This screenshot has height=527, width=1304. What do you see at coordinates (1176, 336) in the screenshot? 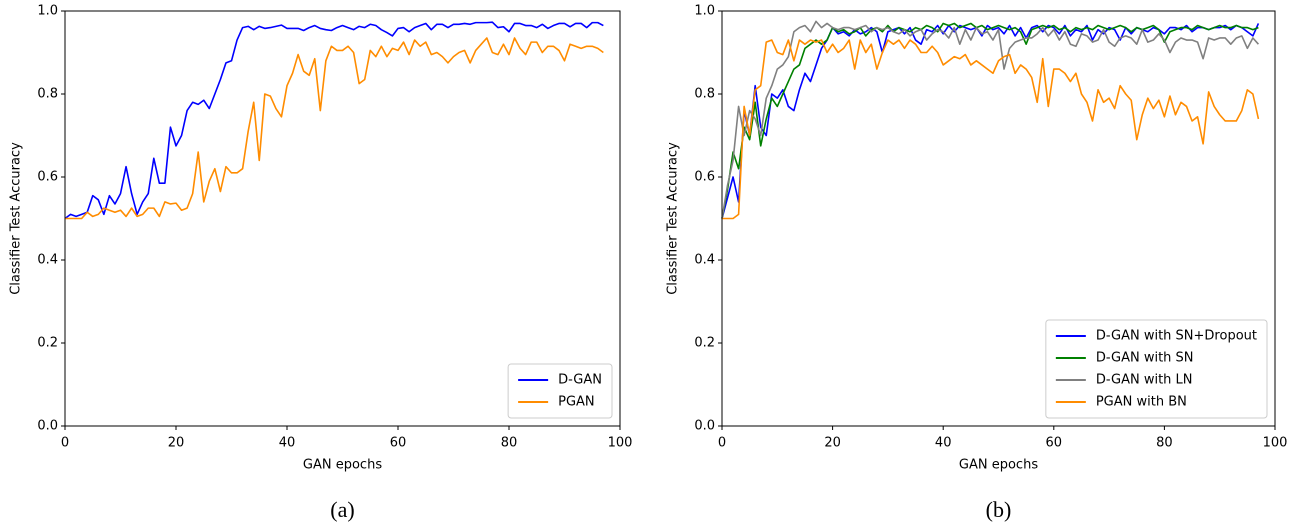
I see `legend-label: D-GAN with SN+Dropout` at bounding box center [1176, 336].